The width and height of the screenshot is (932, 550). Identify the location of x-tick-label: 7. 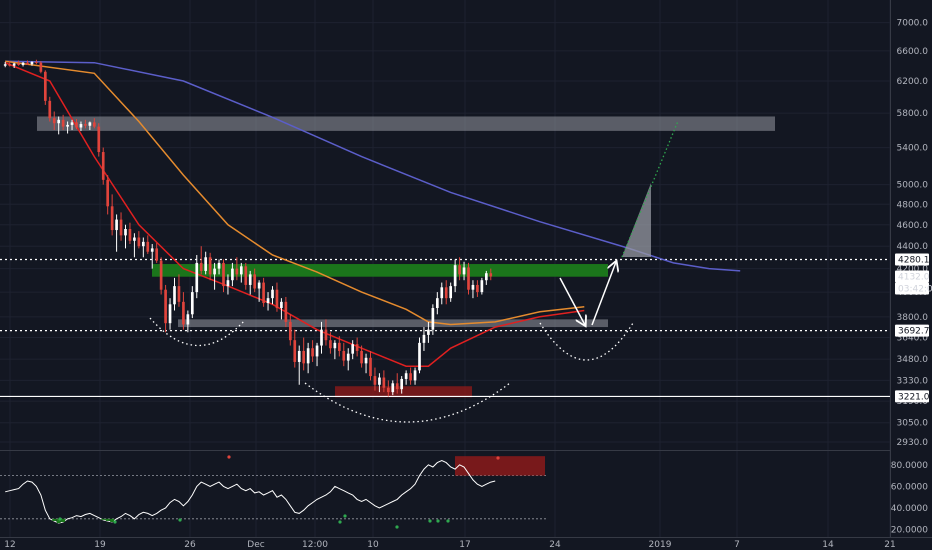
(737, 545).